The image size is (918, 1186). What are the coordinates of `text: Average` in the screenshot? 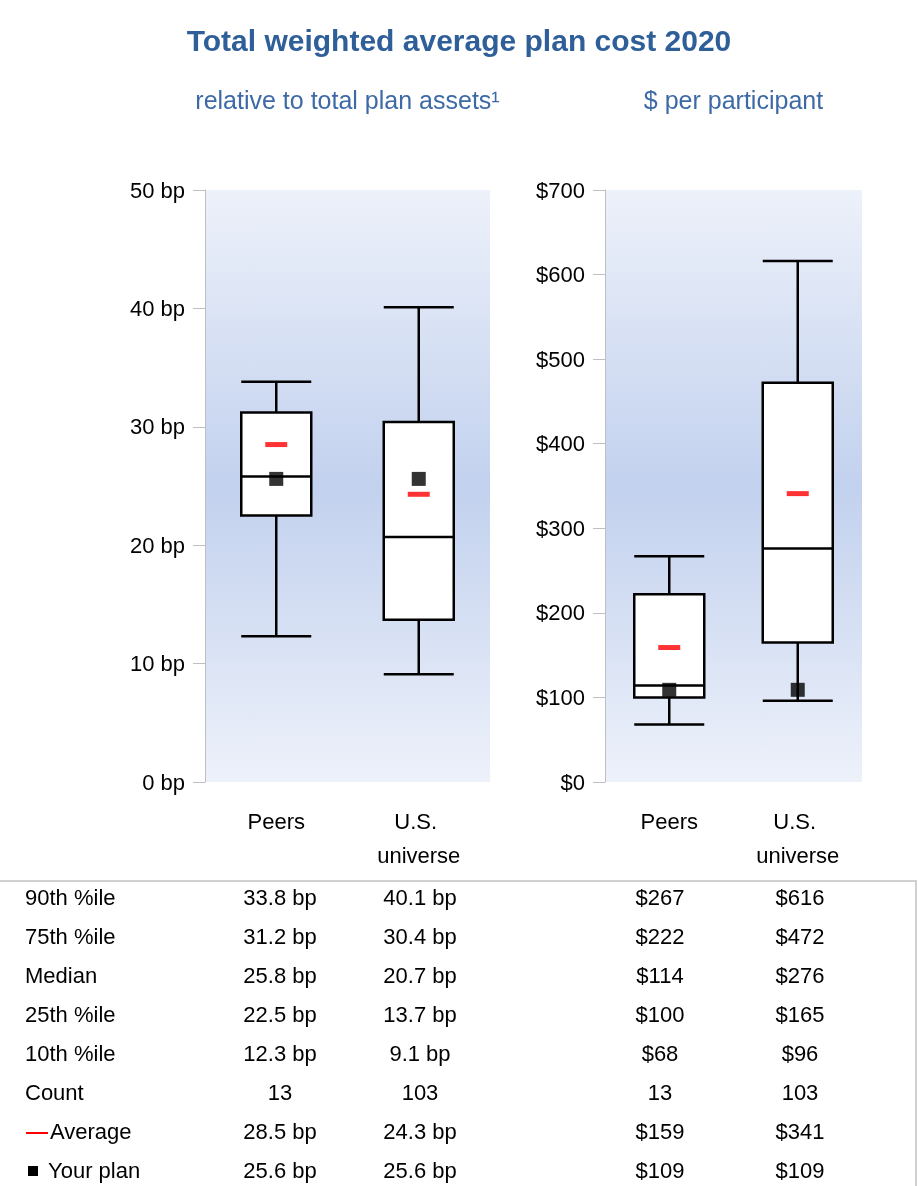 It's located at (91, 1132).